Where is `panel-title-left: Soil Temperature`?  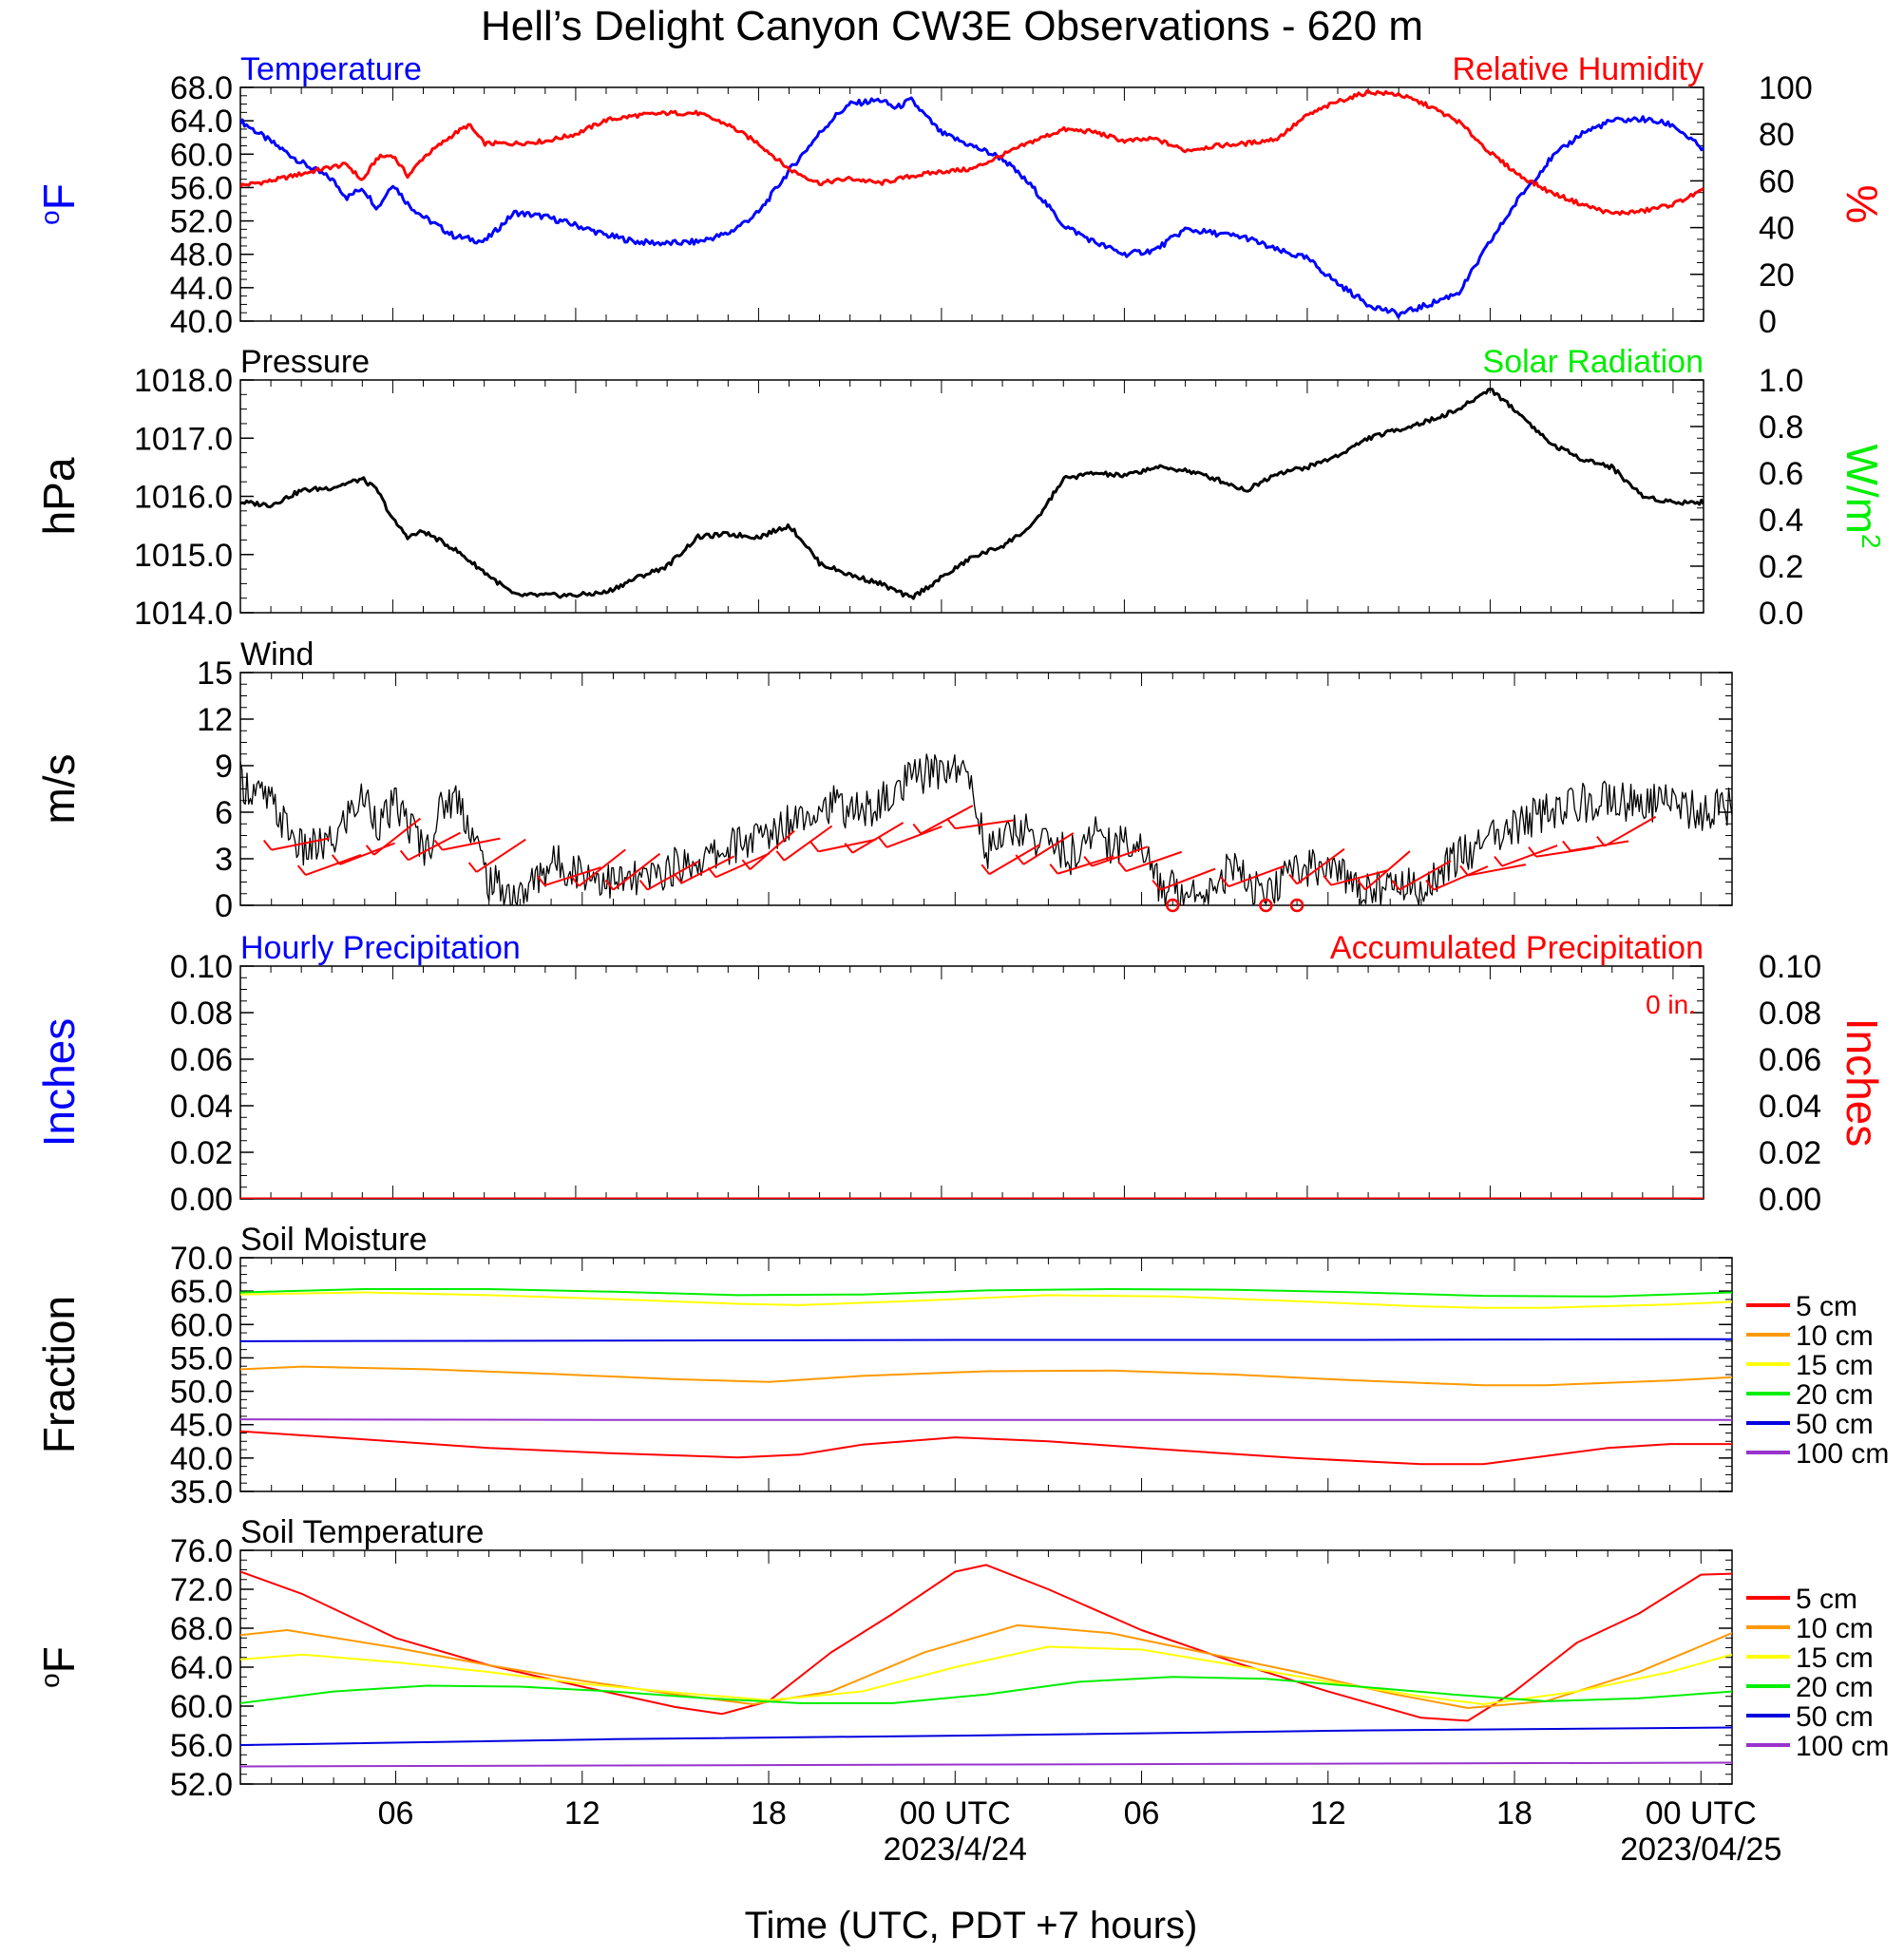
panel-title-left: Soil Temperature is located at coordinates (362, 1532).